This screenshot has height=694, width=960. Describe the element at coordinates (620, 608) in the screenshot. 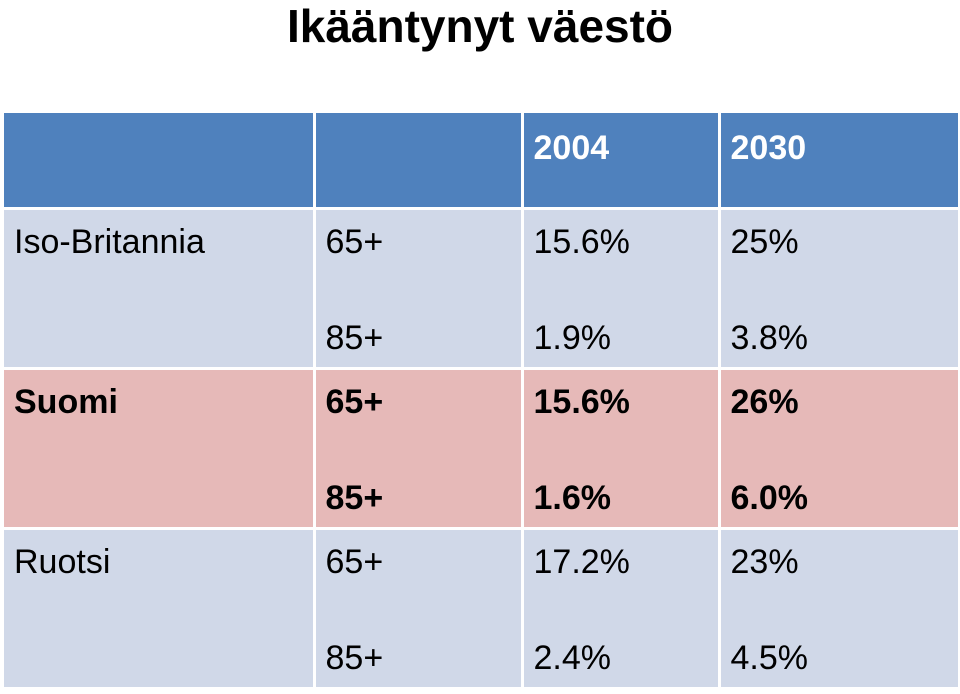

I see `value-2004-cell: 17.2% 2.4%` at that location.